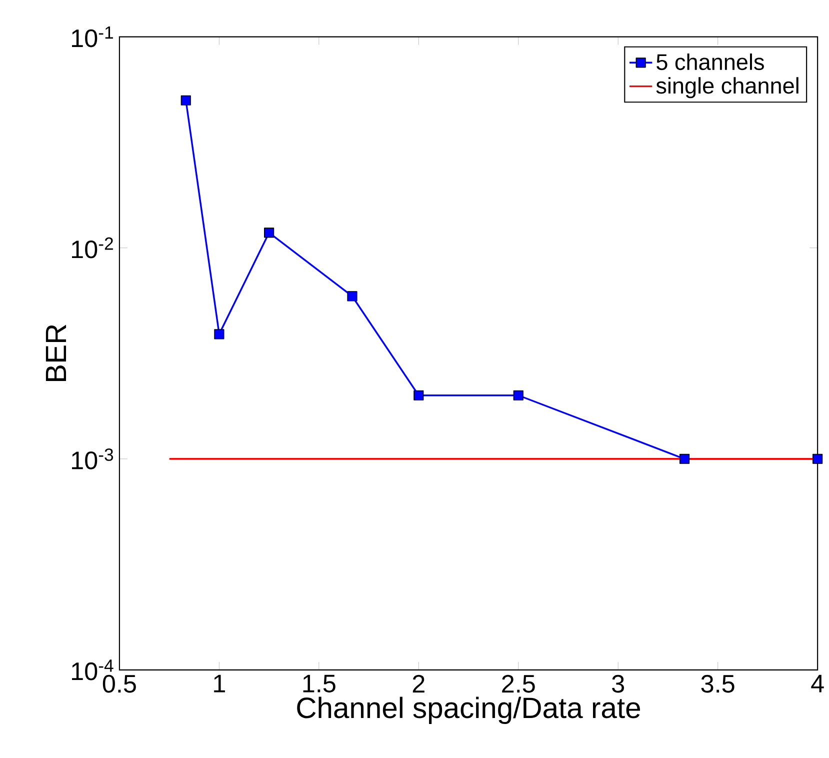  I want to click on y-tick-label: 10$^{-2}$, so click(92, 248).